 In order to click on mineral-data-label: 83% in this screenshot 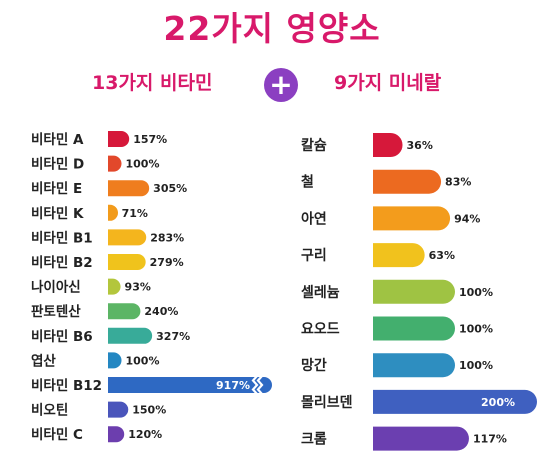, I will do `click(458, 182)`.